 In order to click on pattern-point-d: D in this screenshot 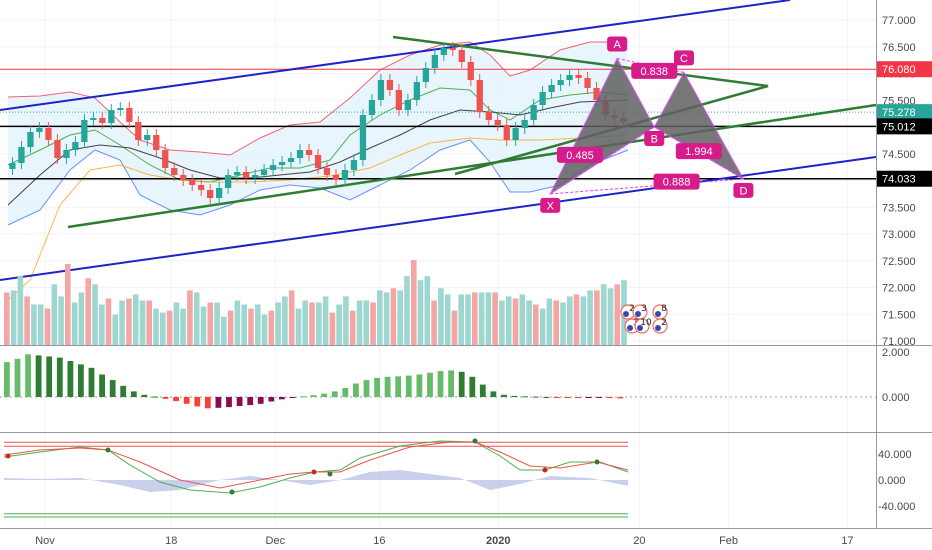, I will do `click(743, 190)`.